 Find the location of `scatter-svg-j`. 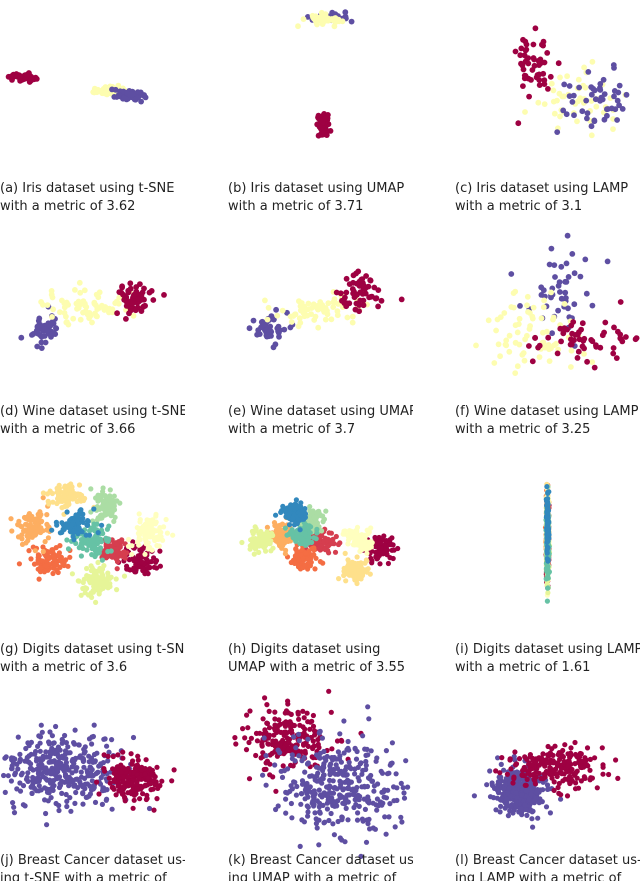

scatter-svg-j is located at coordinates (89, 775).